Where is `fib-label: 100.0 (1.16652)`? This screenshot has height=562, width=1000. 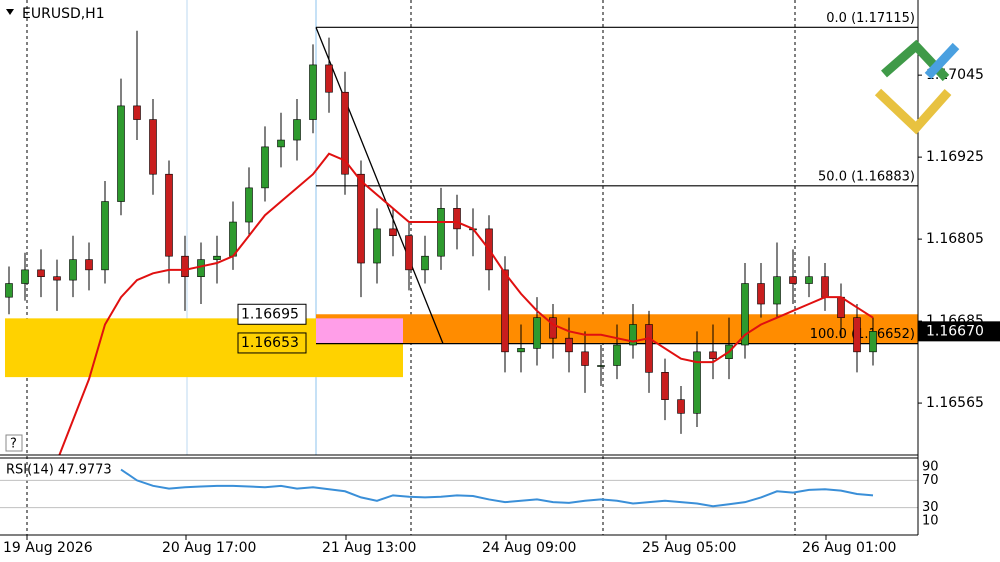 fib-label: 100.0 (1.16652) is located at coordinates (862, 334).